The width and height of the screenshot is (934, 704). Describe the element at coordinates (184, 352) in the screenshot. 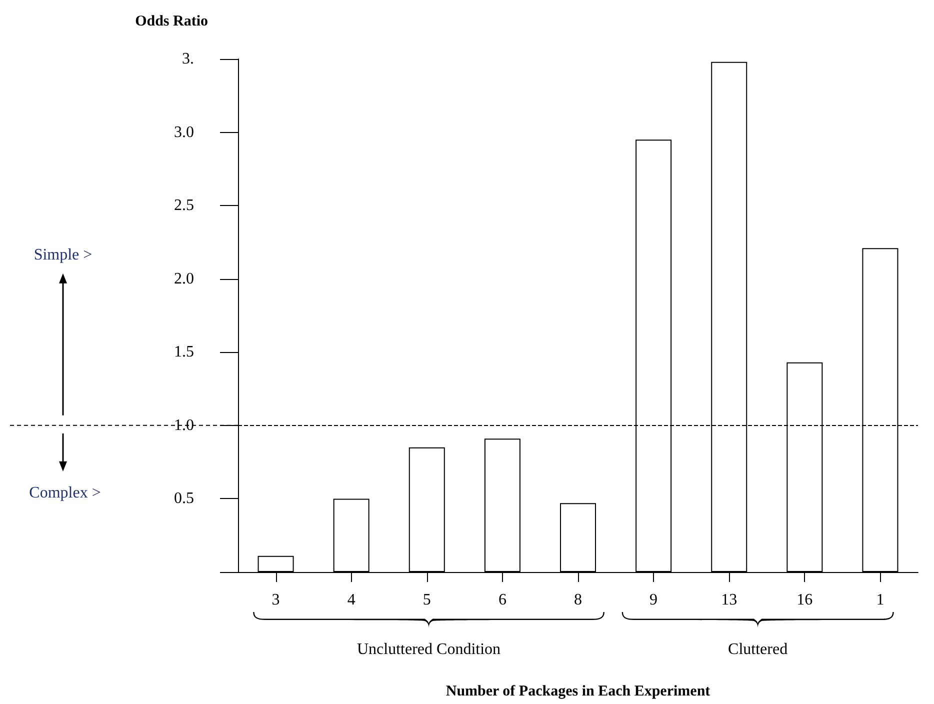

I see `y-tick-label: 1.5` at that location.